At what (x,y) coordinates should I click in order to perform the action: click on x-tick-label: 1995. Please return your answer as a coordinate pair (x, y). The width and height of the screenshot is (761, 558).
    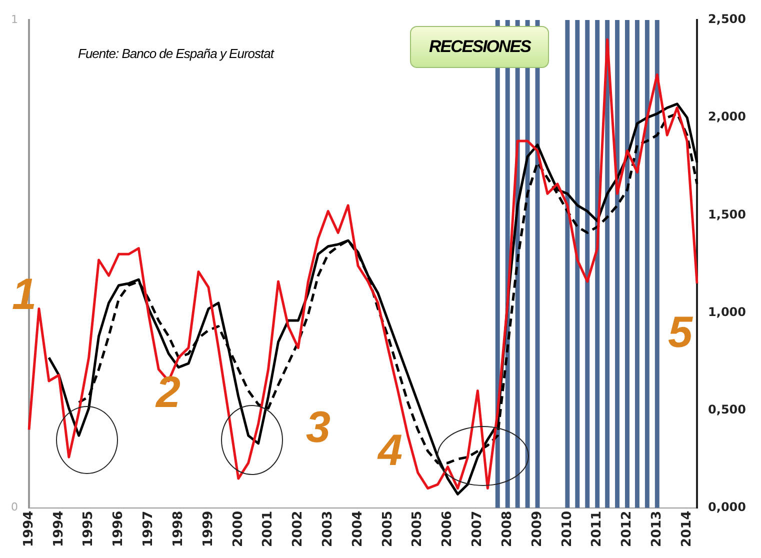
    Looking at the image, I should click on (88, 529).